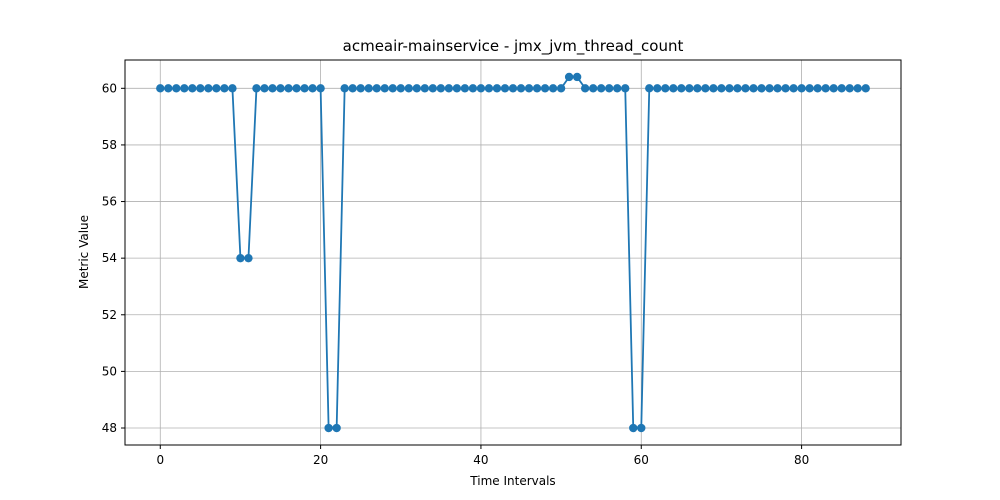 This screenshot has height=500, width=1000. Describe the element at coordinates (109, 371) in the screenshot. I see `y-tick-label: 50` at that location.